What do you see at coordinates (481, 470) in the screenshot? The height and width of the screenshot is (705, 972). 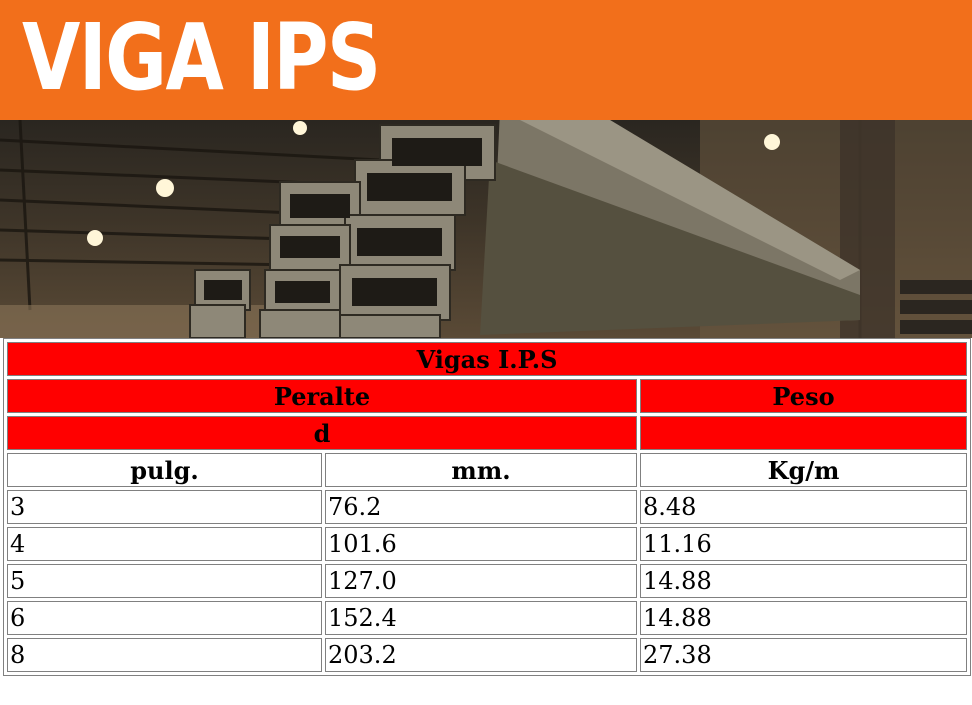 I see `col-mm-header: mm.` at bounding box center [481, 470].